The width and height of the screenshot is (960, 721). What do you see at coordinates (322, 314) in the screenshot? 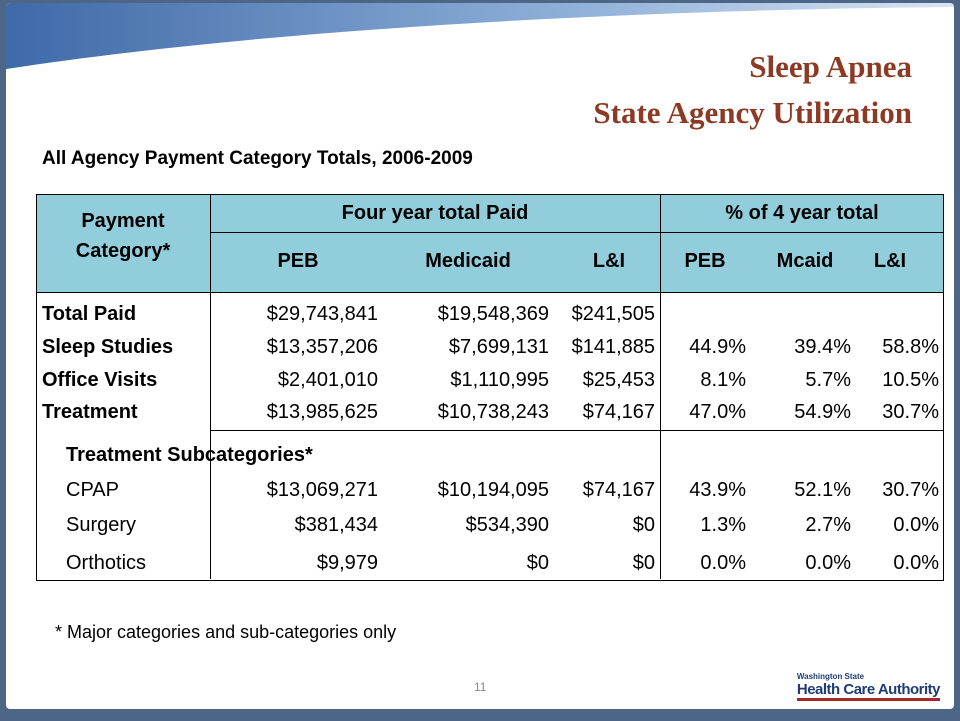
I see `cell-value: $29,743,841` at bounding box center [322, 314].